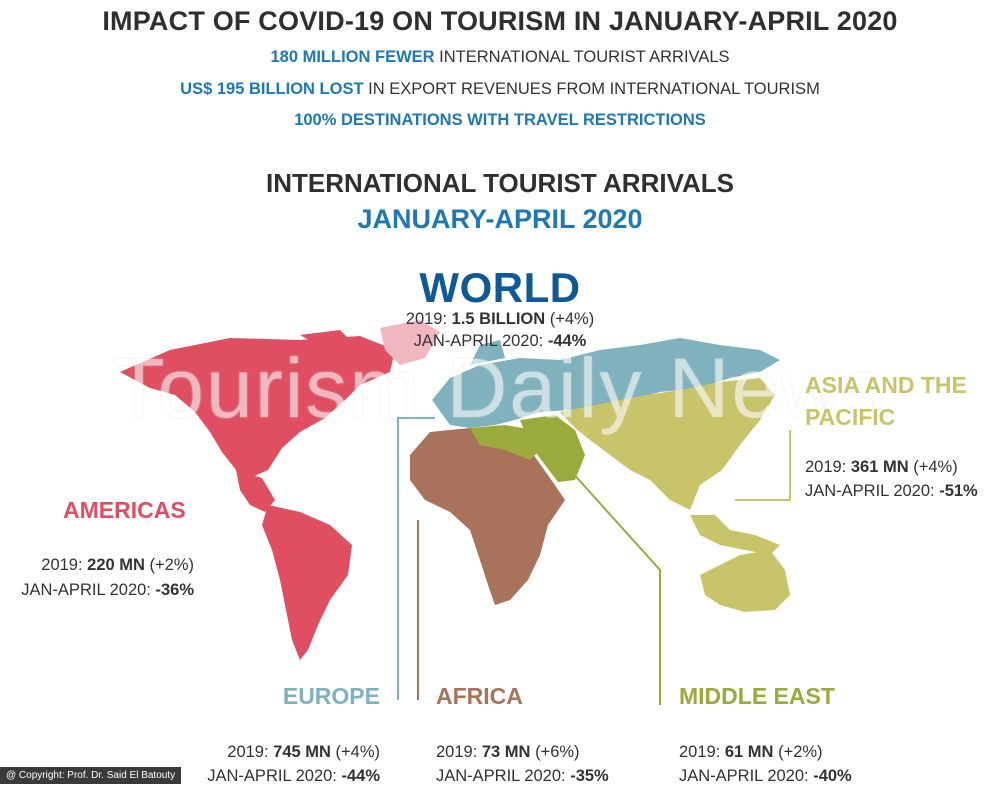  I want to click on europe-2019-value: 745 MN, so click(302, 752).